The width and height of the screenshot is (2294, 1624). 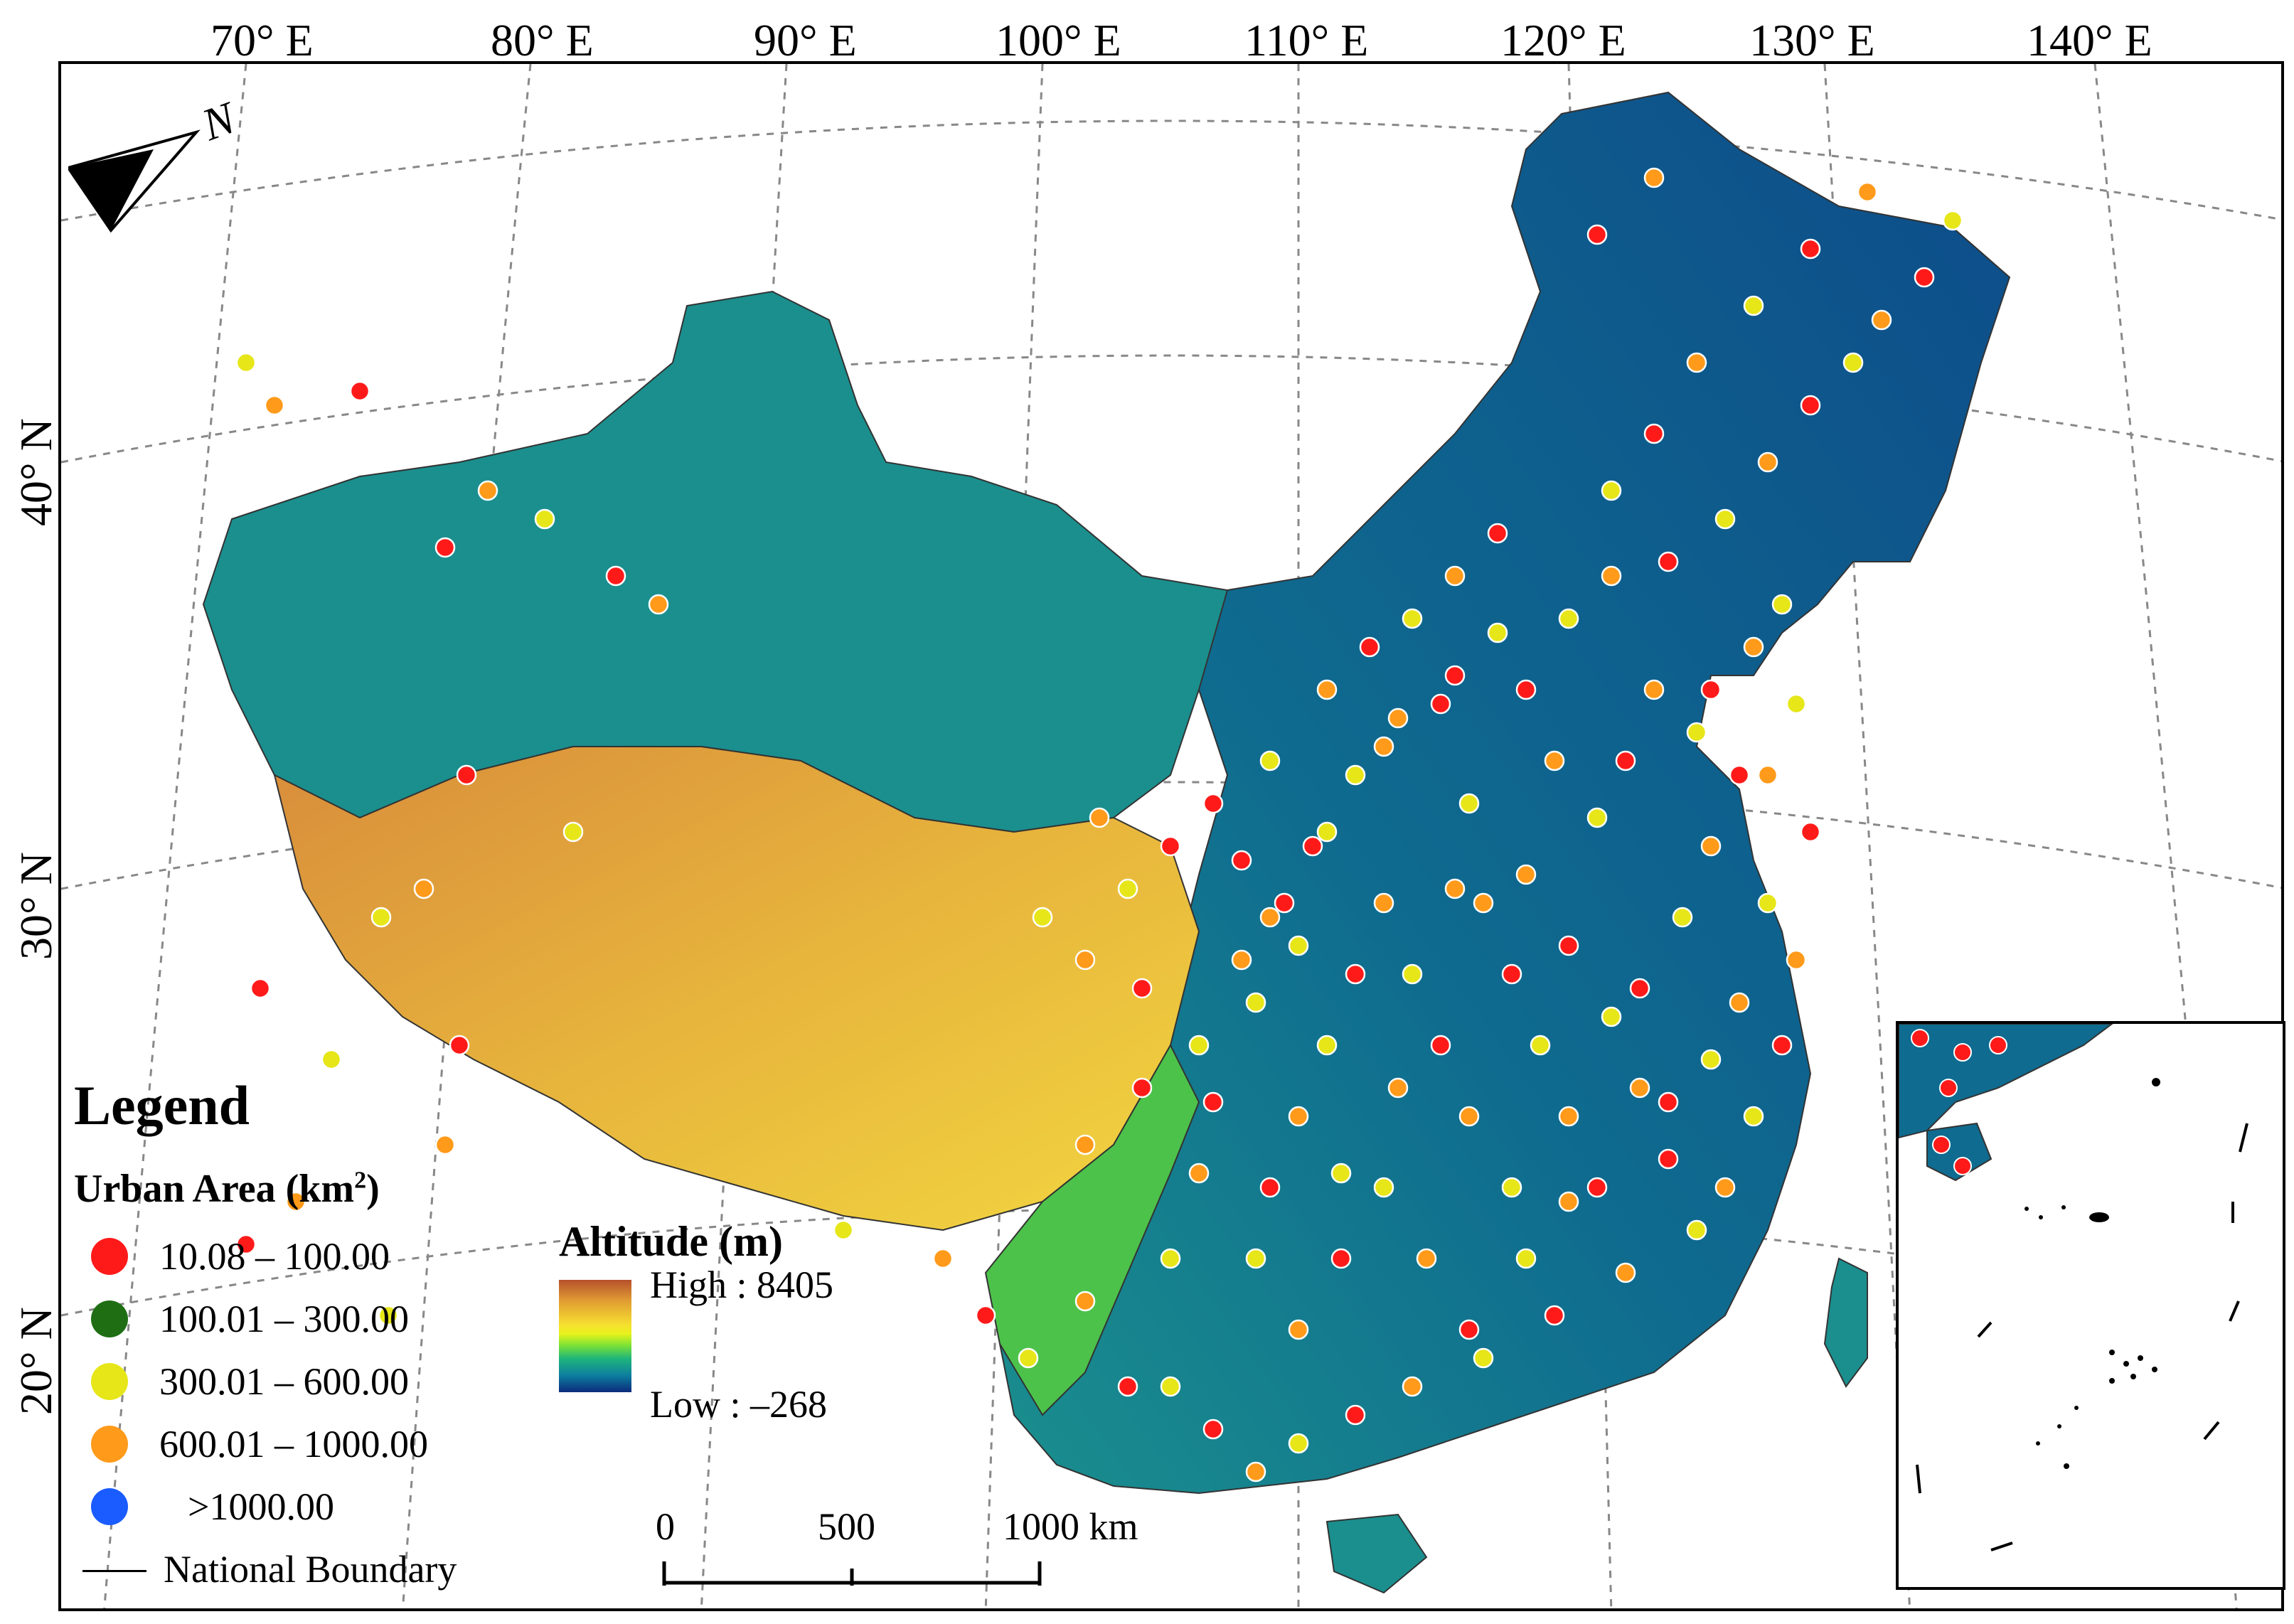 What do you see at coordinates (310, 1569) in the screenshot?
I see `legend-boundary-label: National Boundary` at bounding box center [310, 1569].